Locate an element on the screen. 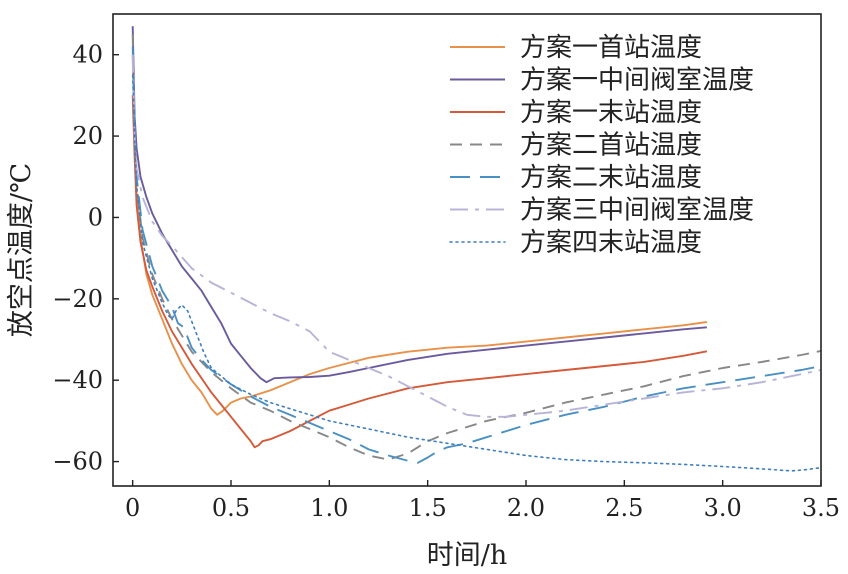 The width and height of the screenshot is (848, 574). y-axis-label: 放空点温度/℃ is located at coordinates (21, 250).